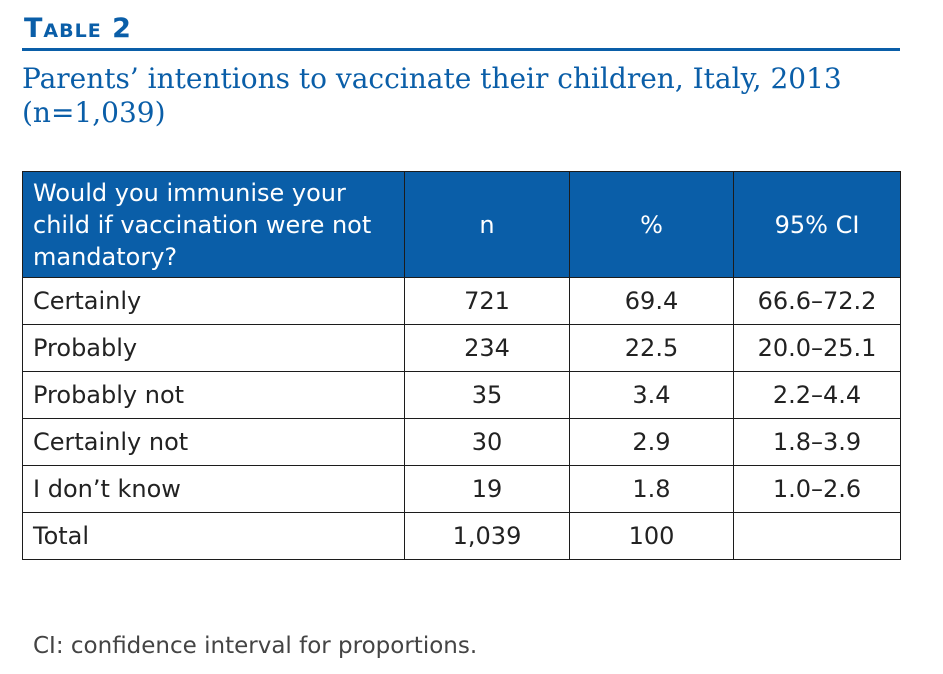  Describe the element at coordinates (487, 442) in the screenshot. I see `cell-n: 30` at that location.